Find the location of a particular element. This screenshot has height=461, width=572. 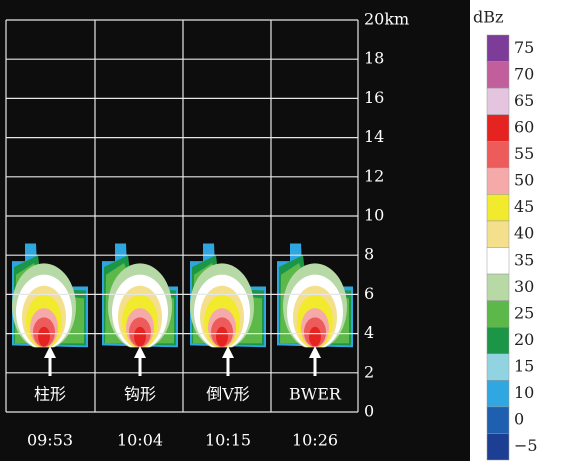

colorbar-label: 45 is located at coordinates (524, 206).